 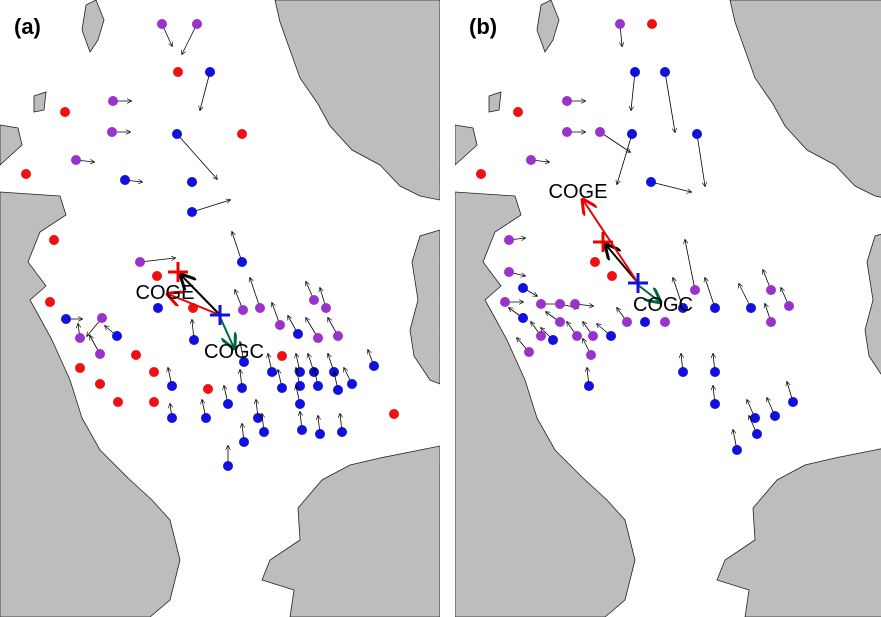 I want to click on panel-label: (b), so click(x=483, y=26).